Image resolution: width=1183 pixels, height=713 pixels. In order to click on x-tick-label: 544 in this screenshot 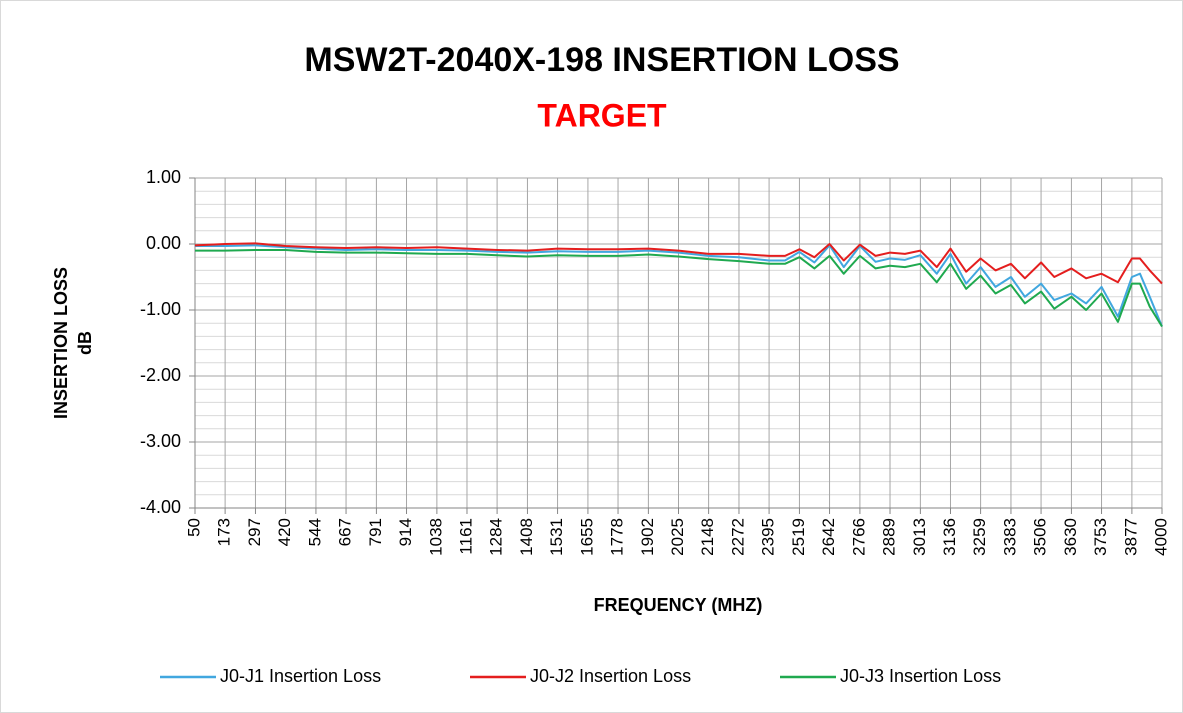, I will do `click(314, 532)`.